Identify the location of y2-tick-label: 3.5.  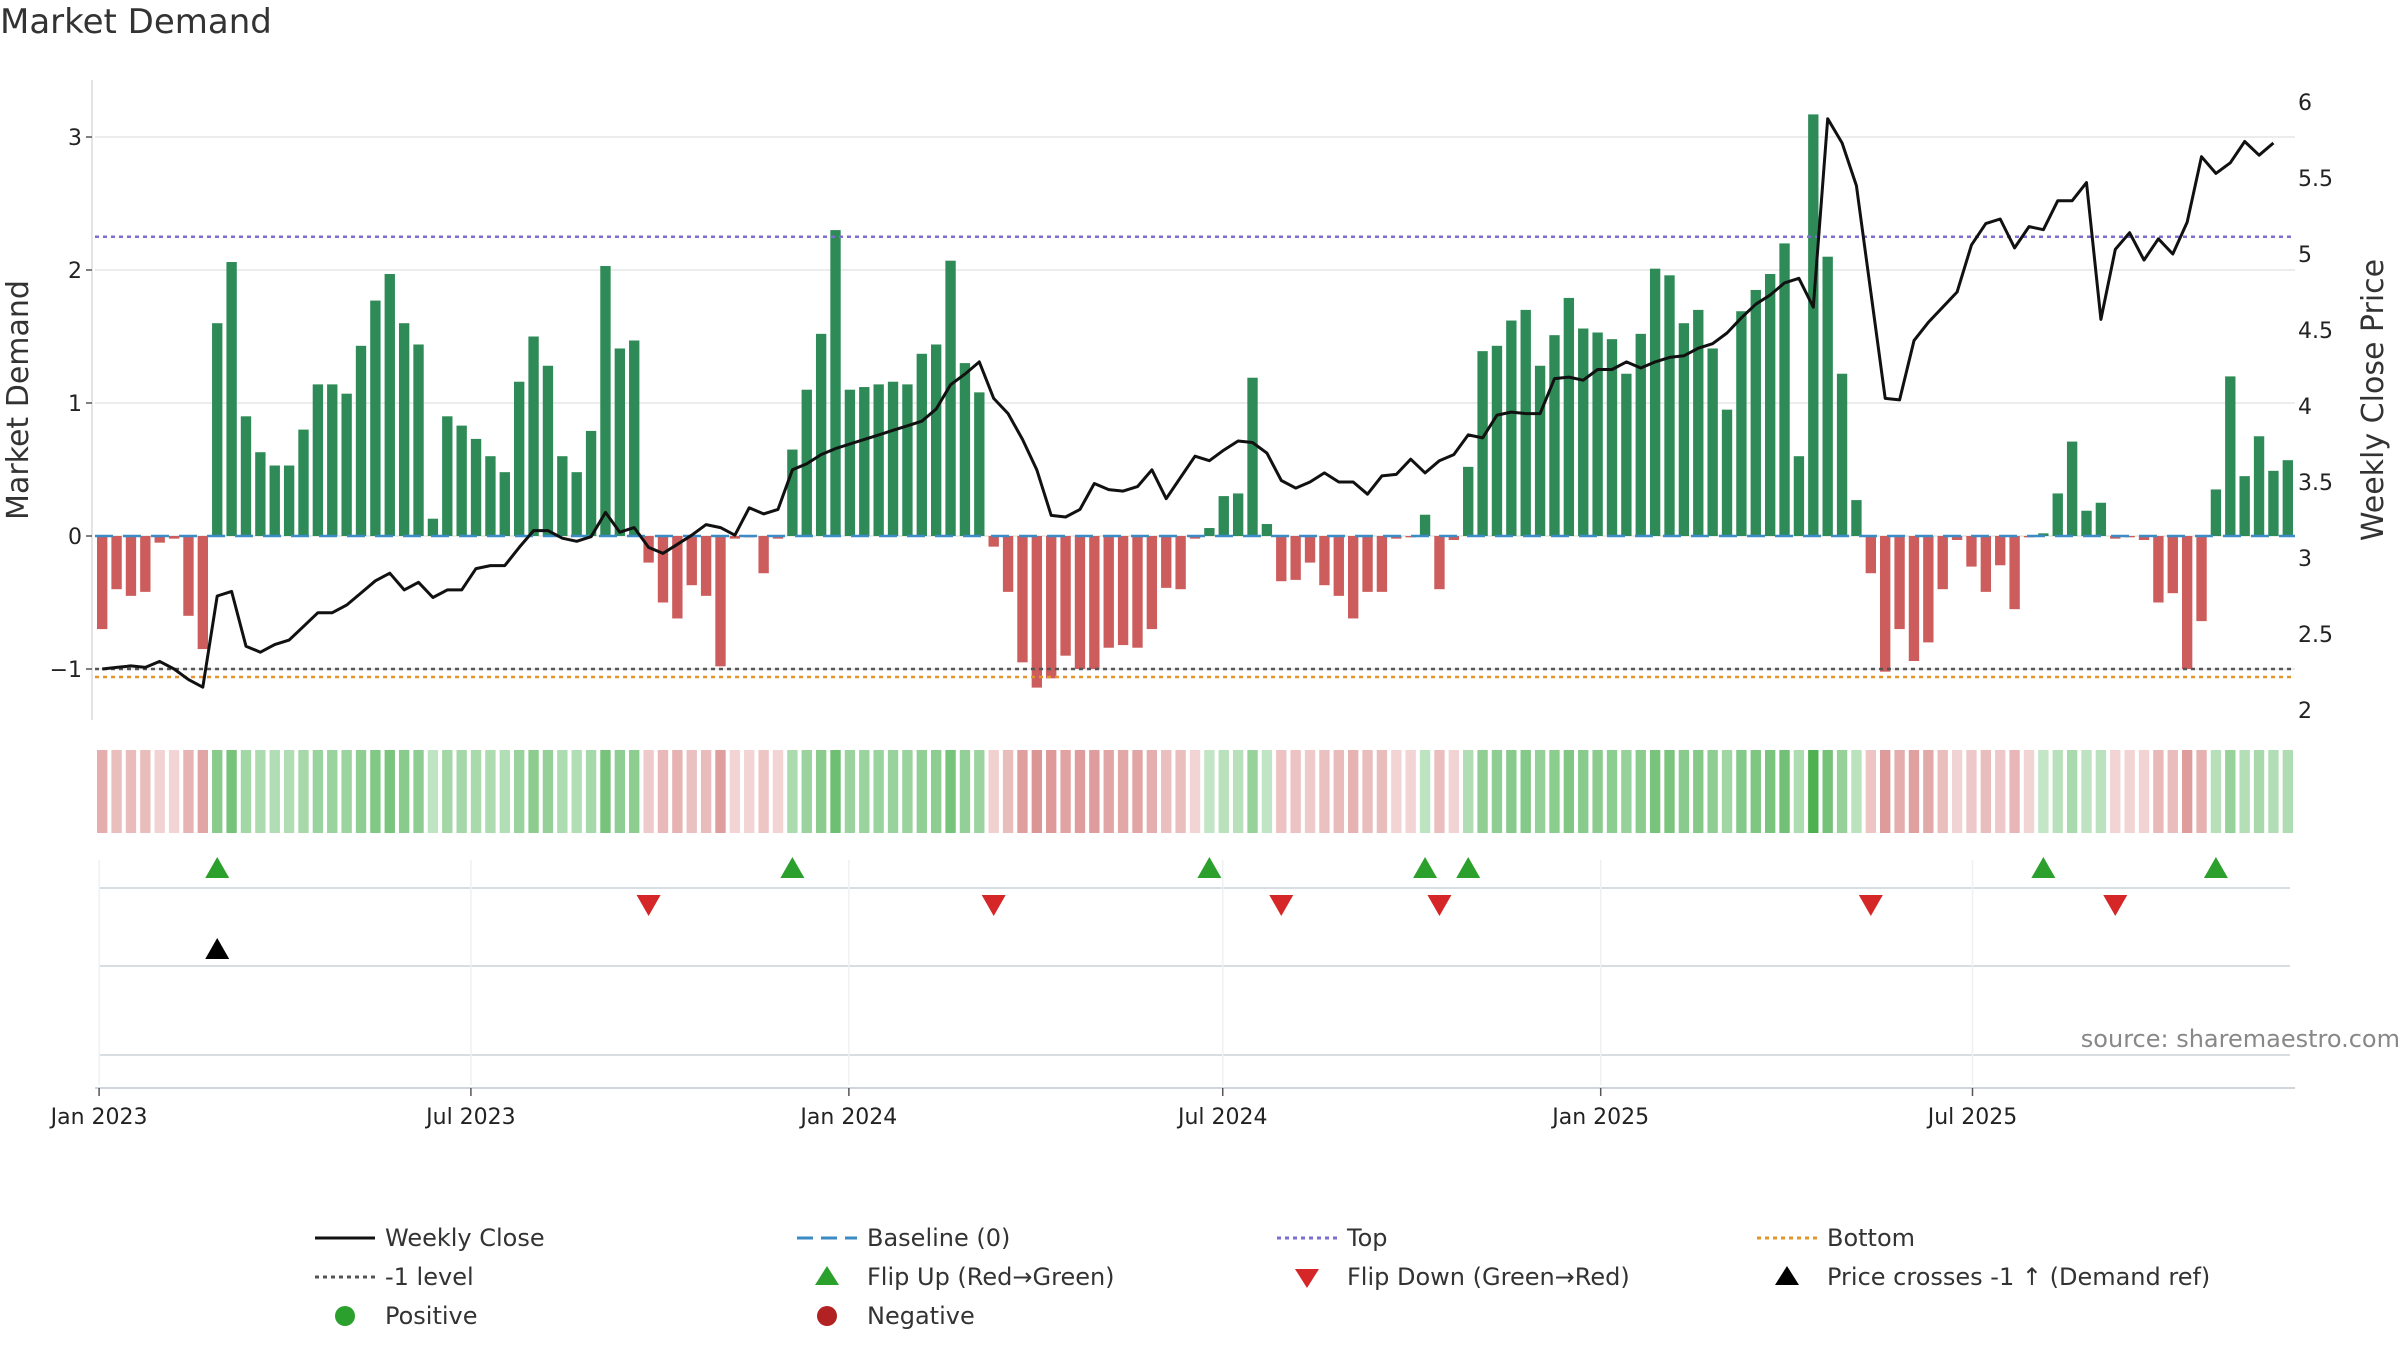
(2315, 483).